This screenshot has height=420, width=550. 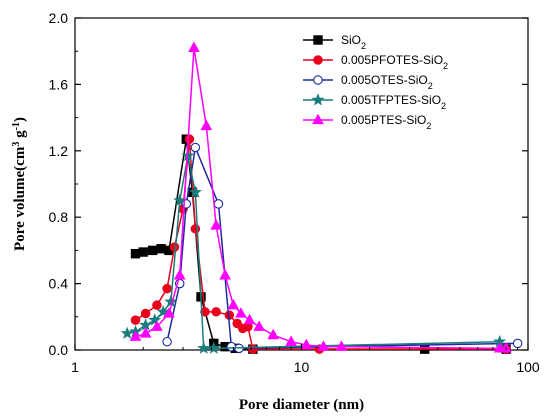 I want to click on legend-item-3: 0.005OTES-SiO2, so click(x=368, y=82).